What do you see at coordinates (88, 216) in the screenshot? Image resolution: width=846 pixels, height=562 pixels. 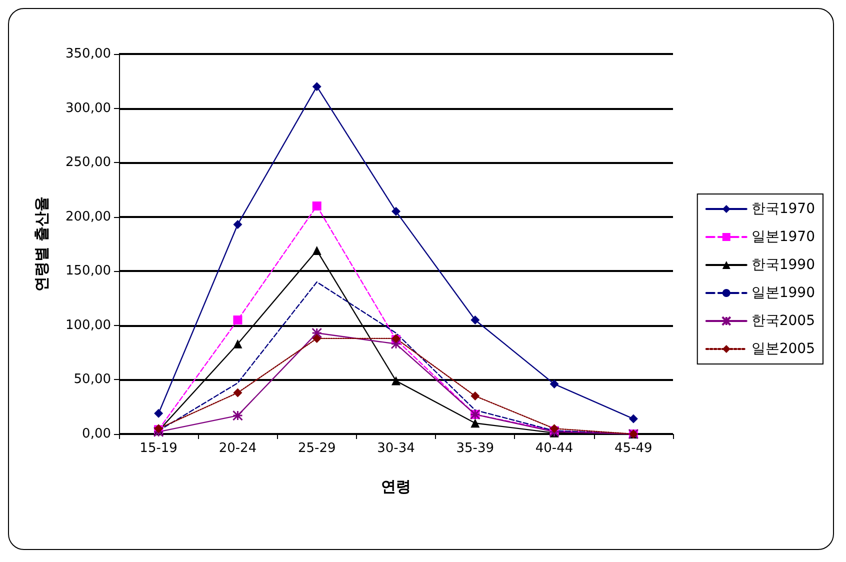 I see `y-tick-label: 200,00` at bounding box center [88, 216].